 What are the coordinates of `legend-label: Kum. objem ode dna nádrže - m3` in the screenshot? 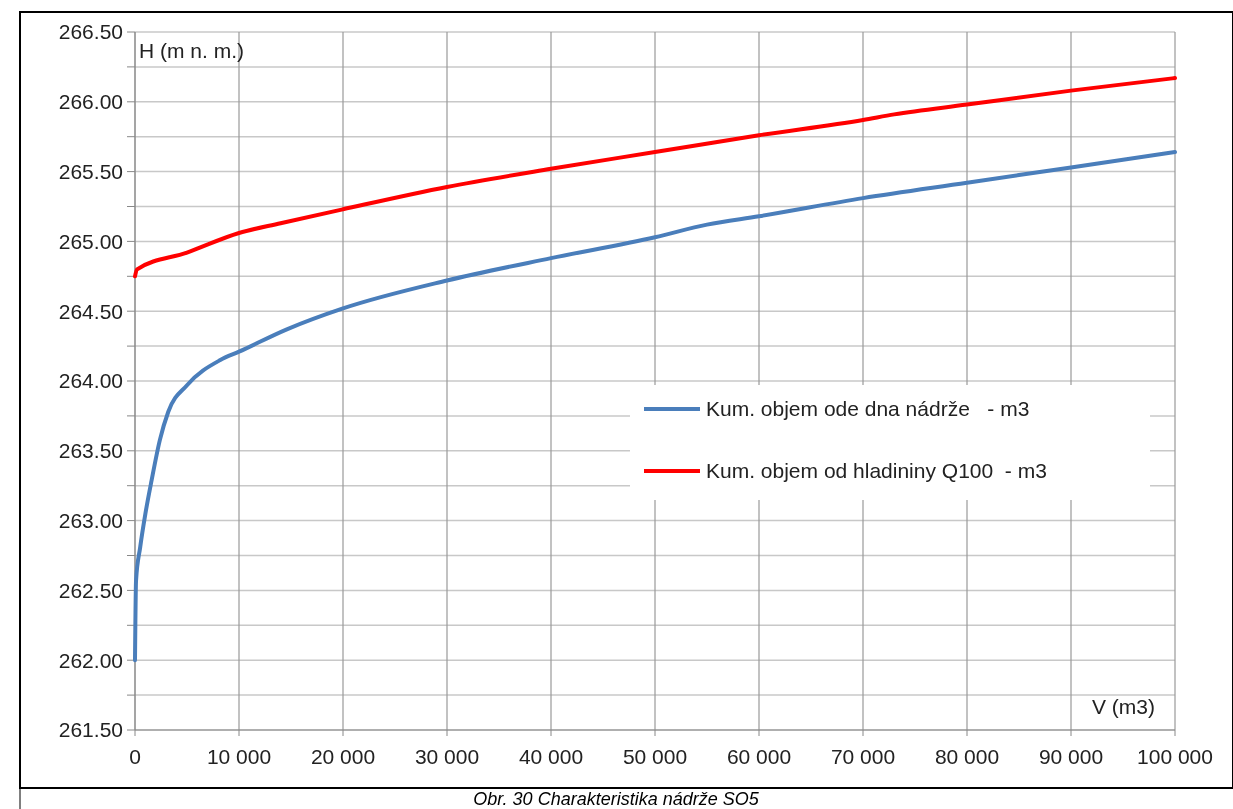 It's located at (868, 409).